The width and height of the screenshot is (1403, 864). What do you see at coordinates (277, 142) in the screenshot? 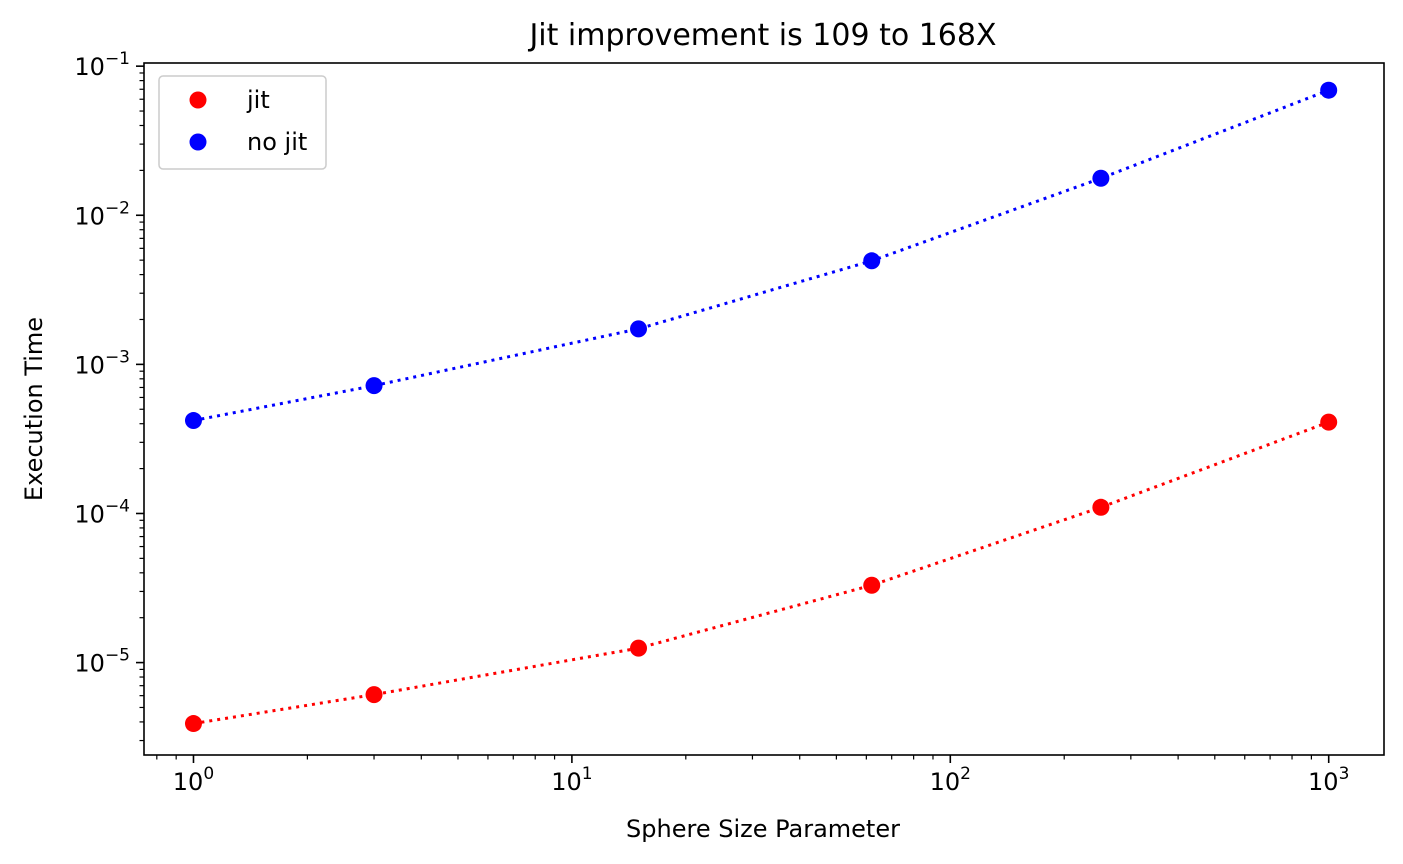
I see `legend-label-no-jit: no jit` at bounding box center [277, 142].